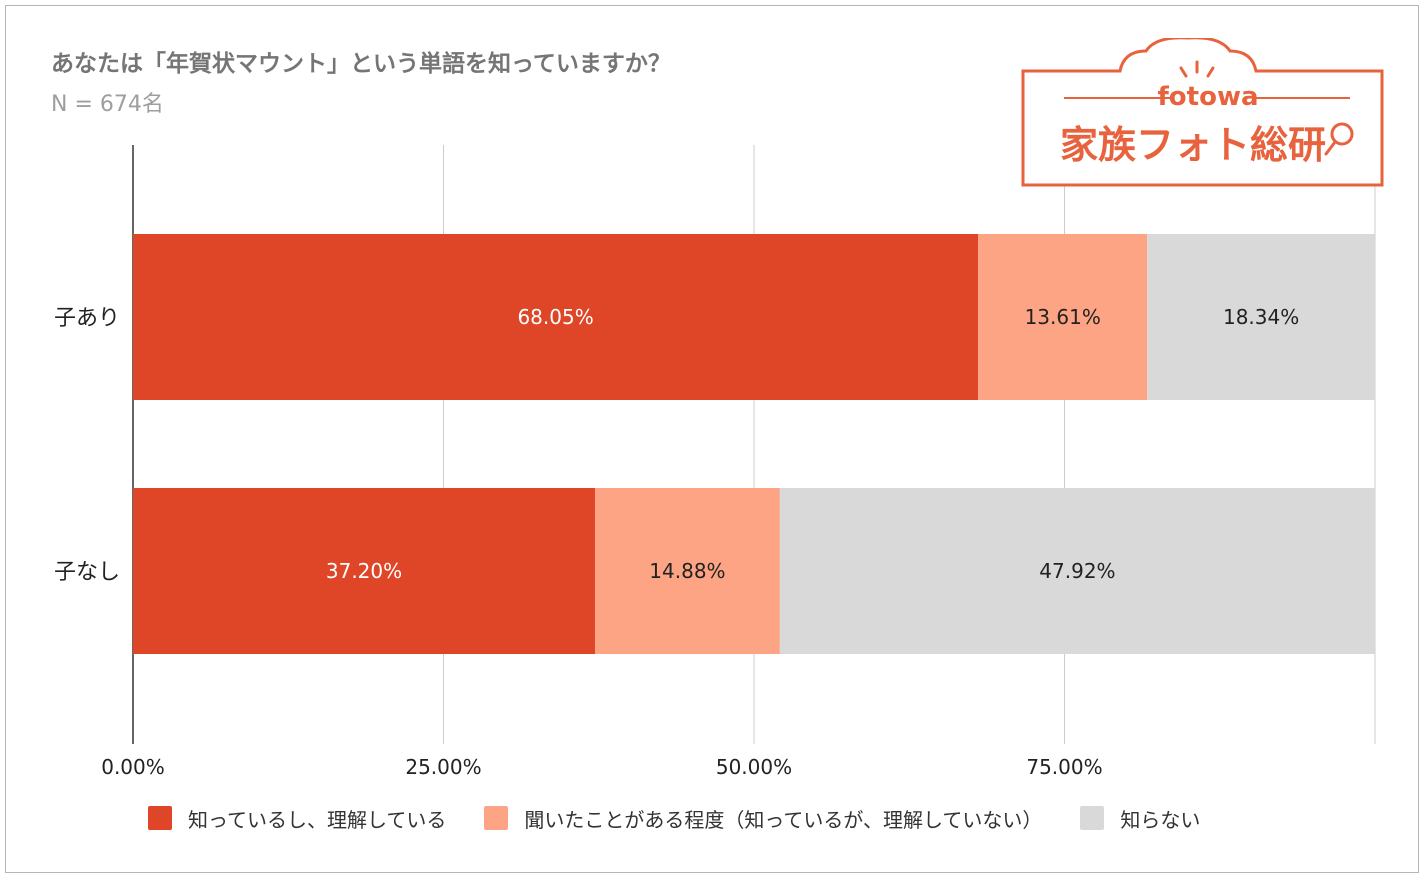 Image resolution: width=1426 pixels, height=880 pixels. What do you see at coordinates (783, 819) in the screenshot?
I see `legend-label-1: 聞いたことがある程度（知っているが、理解していない）` at bounding box center [783, 819].